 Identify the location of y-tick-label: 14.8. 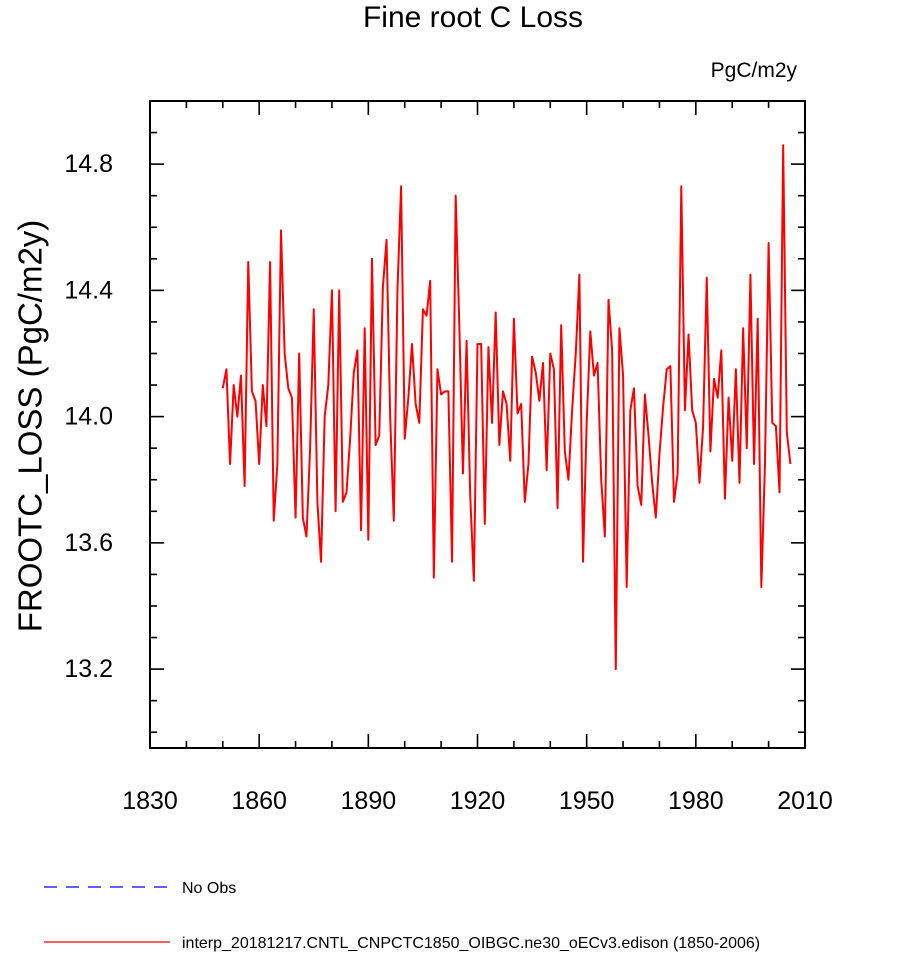
(88, 164).